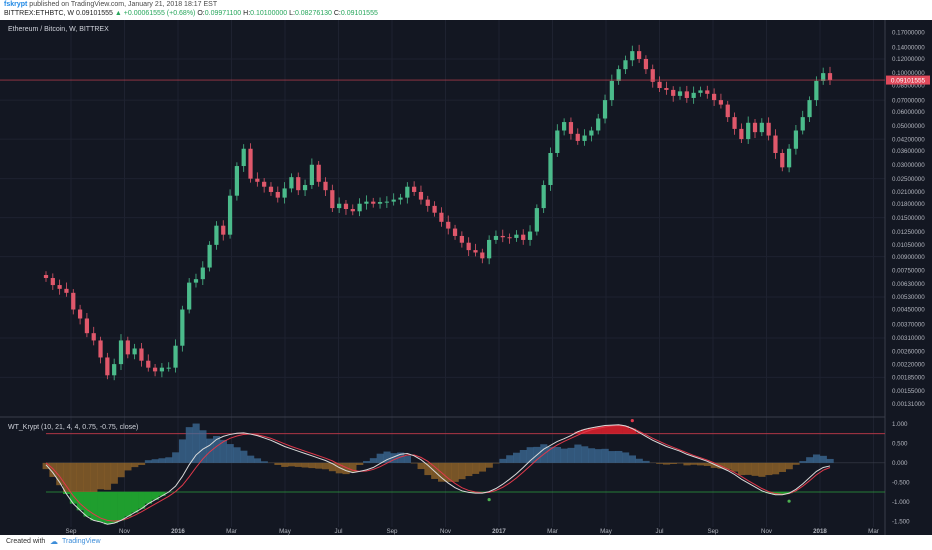  I want to click on price-tick-label: 0.00260000, so click(908, 352).